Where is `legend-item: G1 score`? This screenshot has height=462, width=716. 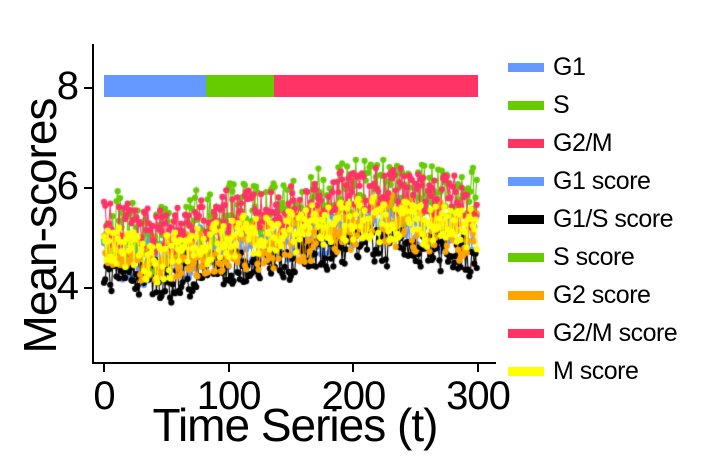 legend-item: G1 score is located at coordinates (610, 181).